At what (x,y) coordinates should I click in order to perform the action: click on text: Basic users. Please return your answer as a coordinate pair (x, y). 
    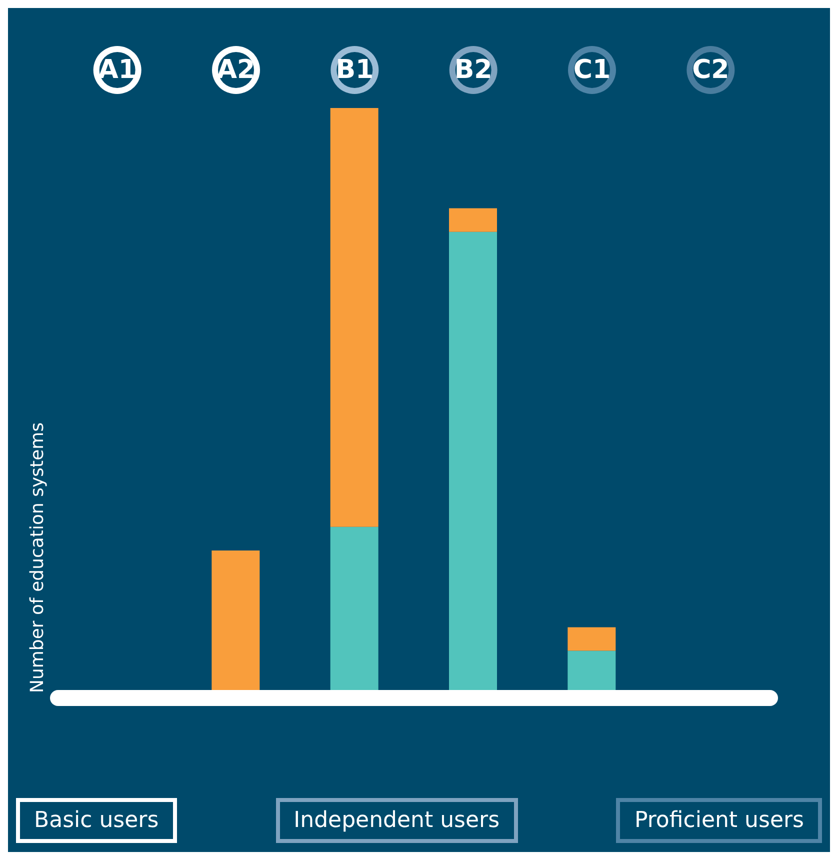
    Looking at the image, I should click on (96, 820).